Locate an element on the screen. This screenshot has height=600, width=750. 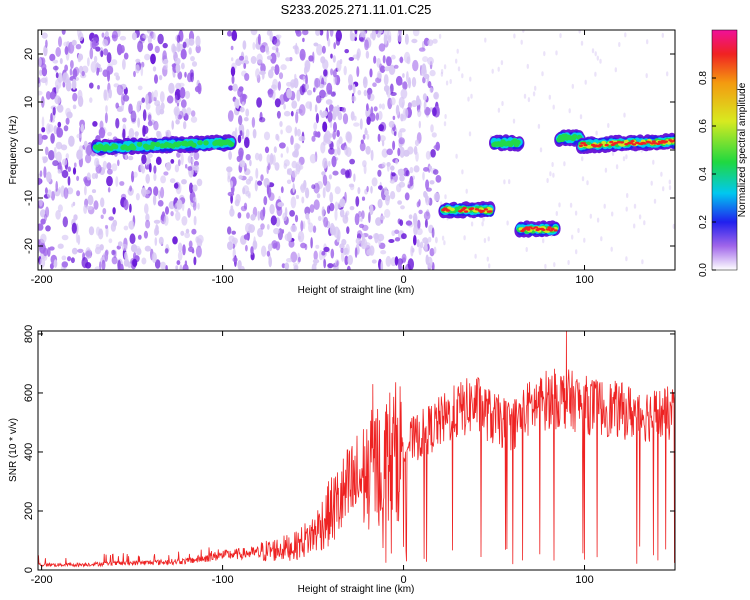
x-tick-label: 100 is located at coordinates (584, 580).